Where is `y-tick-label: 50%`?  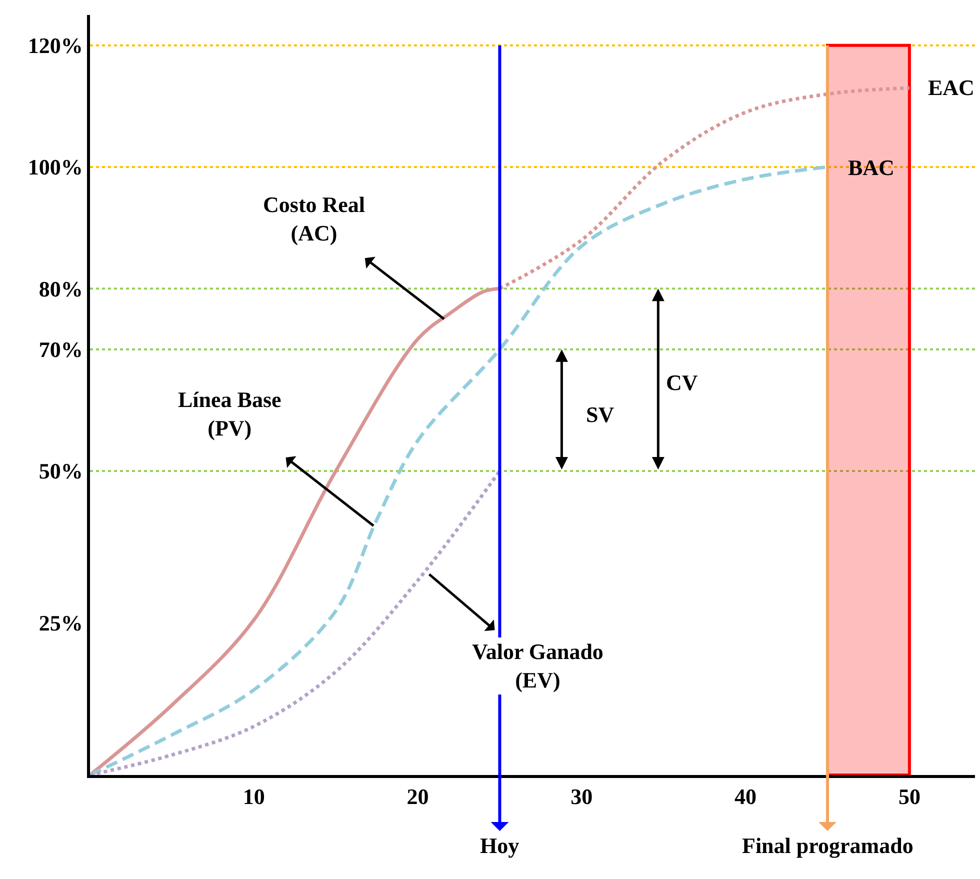
y-tick-label: 50% is located at coordinates (60, 471).